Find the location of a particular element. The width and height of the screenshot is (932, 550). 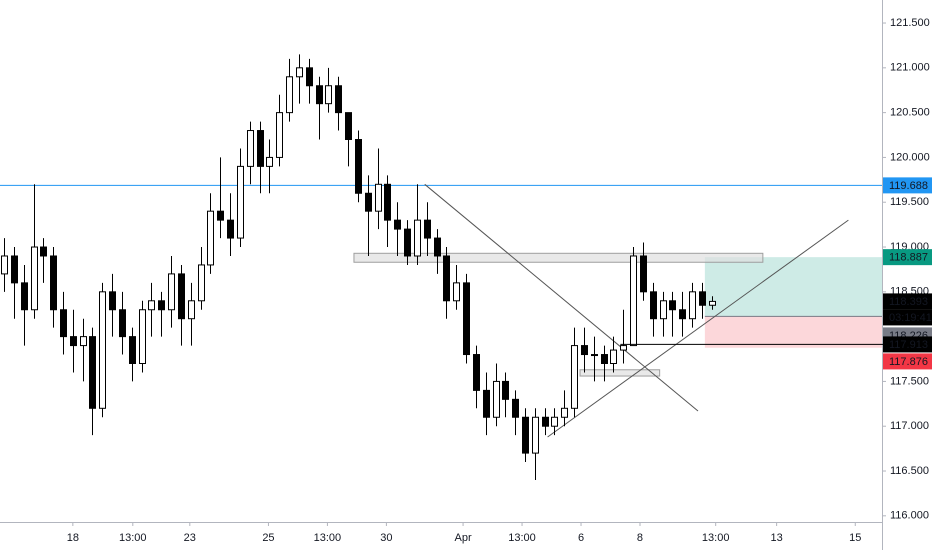

last-price-label-bg is located at coordinates (907, 301).